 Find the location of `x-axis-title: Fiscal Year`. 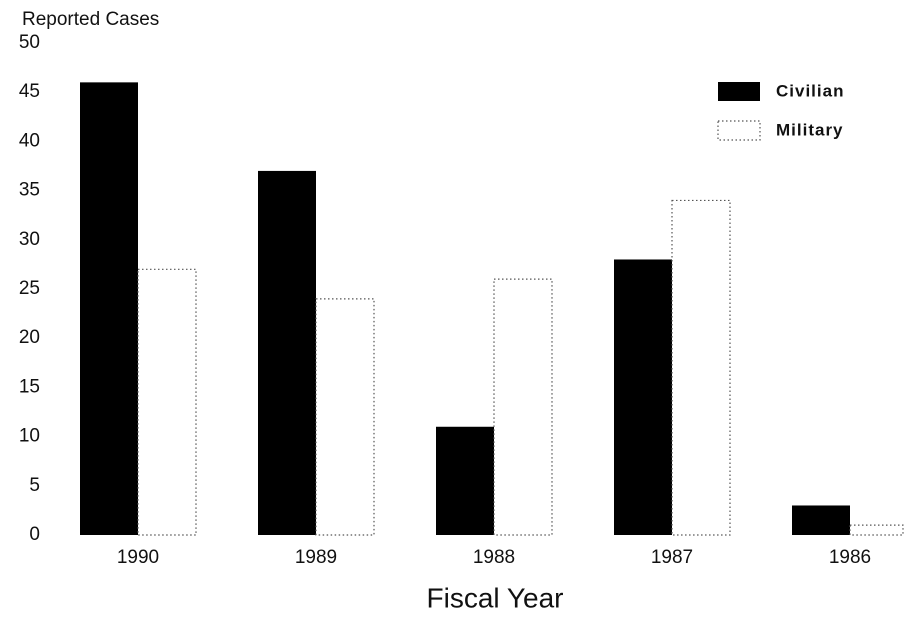

x-axis-title: Fiscal Year is located at coordinates (495, 597).